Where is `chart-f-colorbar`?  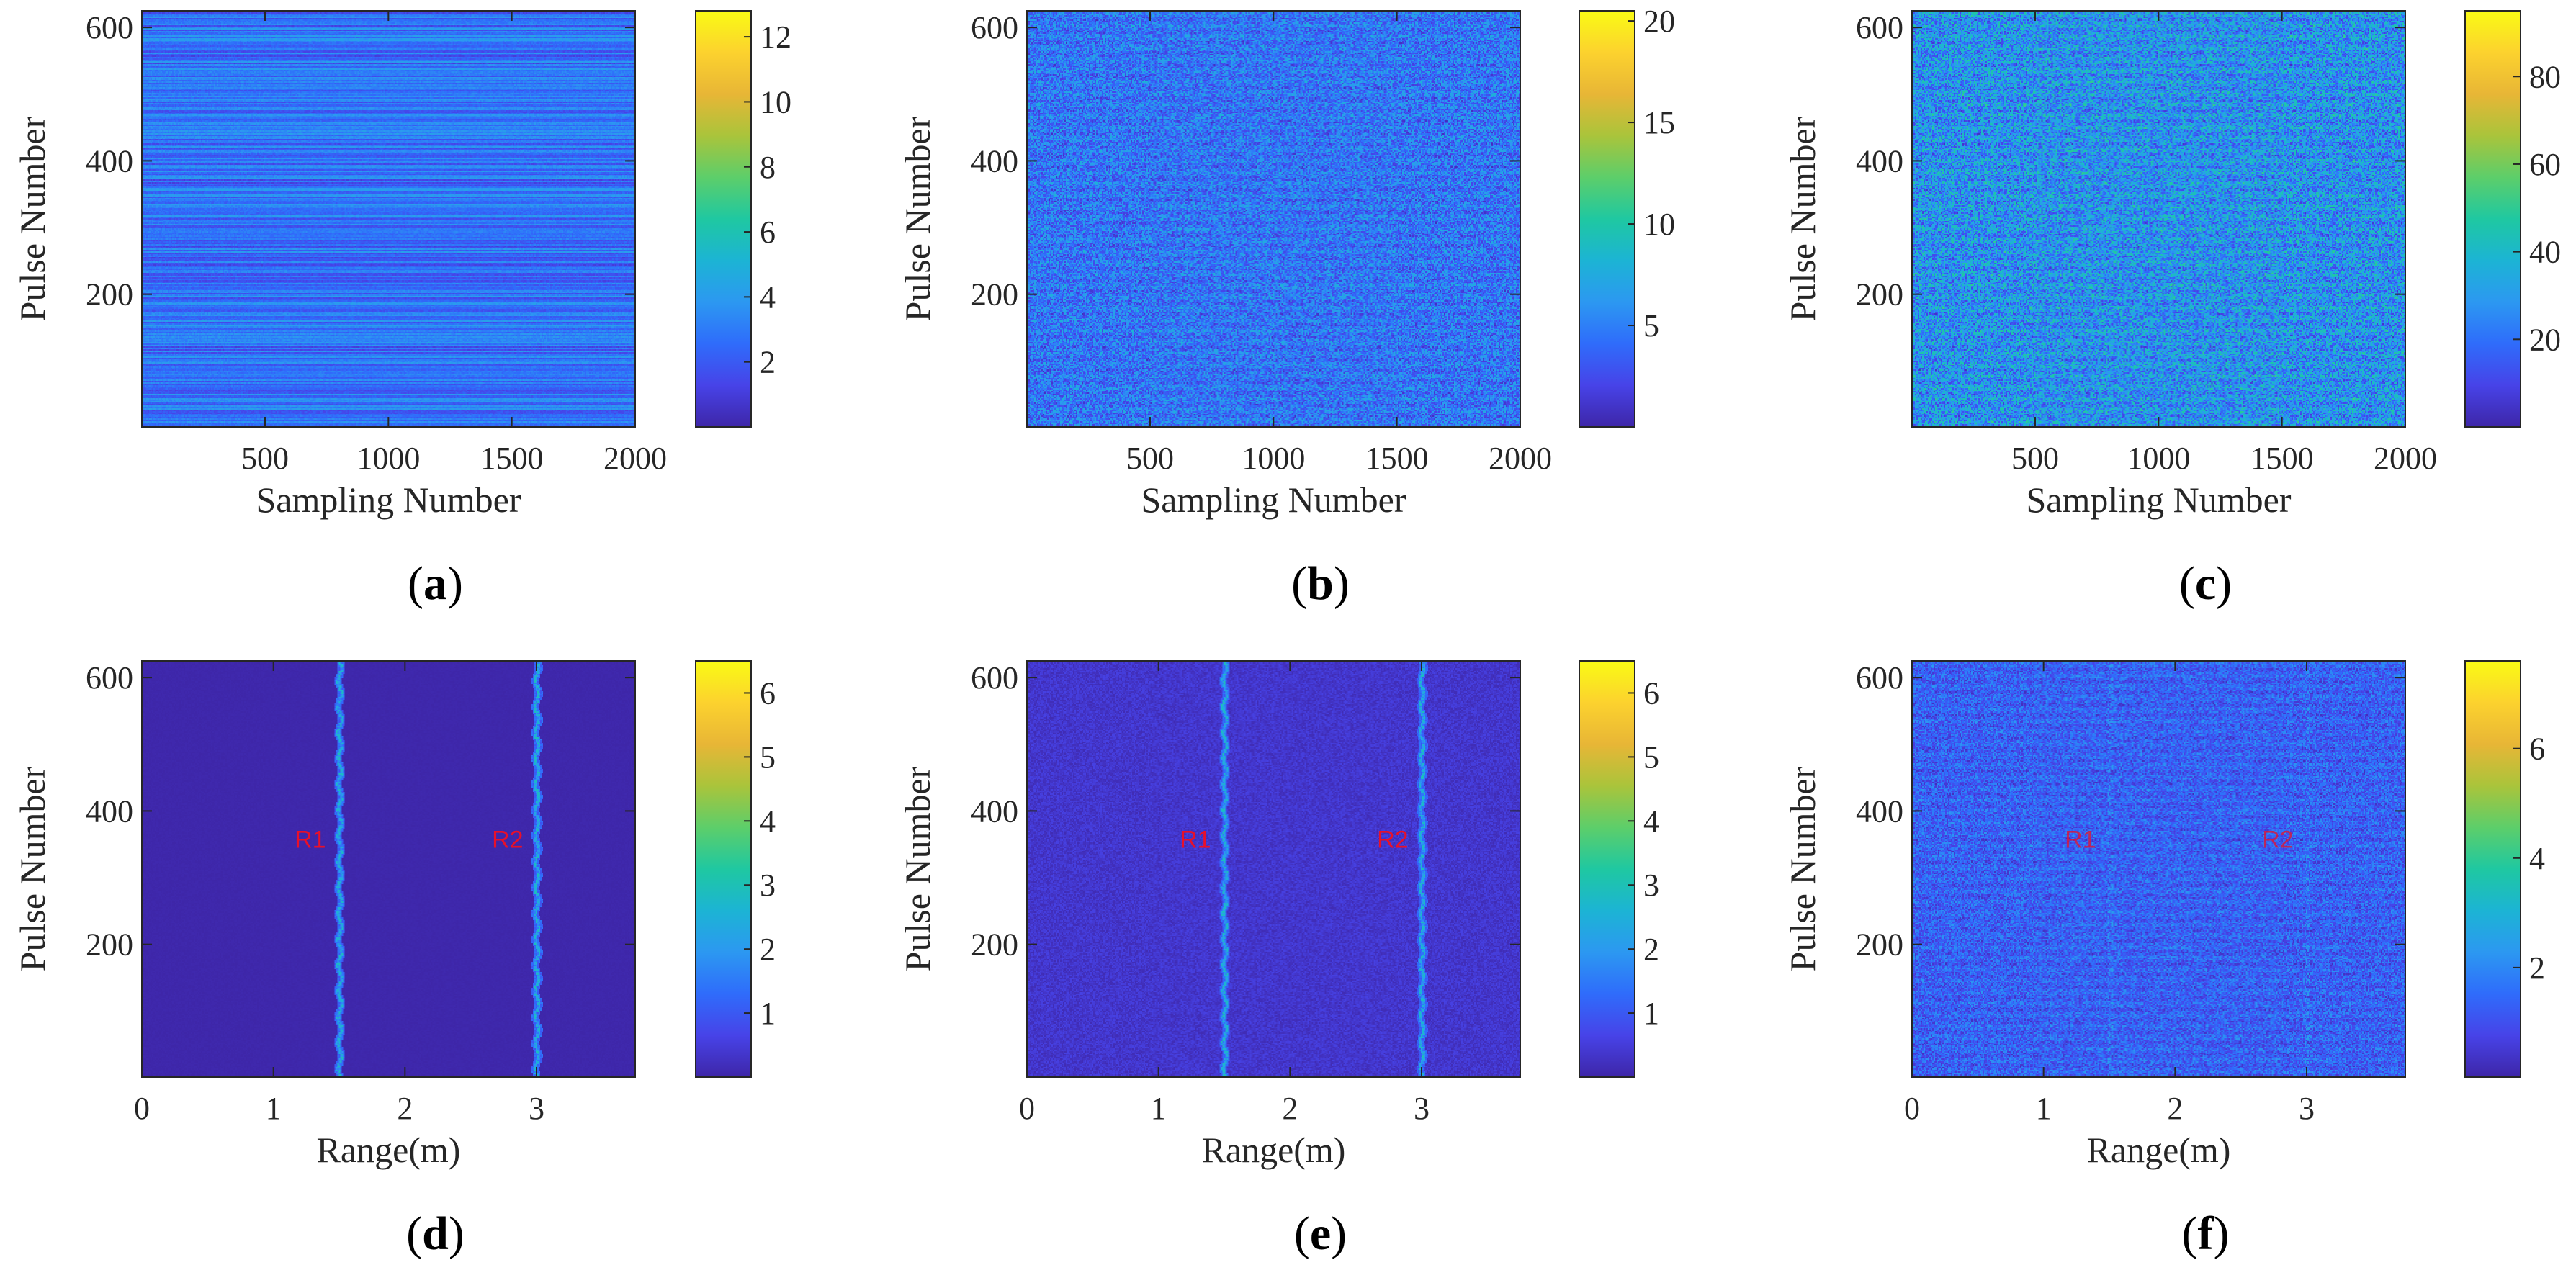 chart-f-colorbar is located at coordinates (2493, 869).